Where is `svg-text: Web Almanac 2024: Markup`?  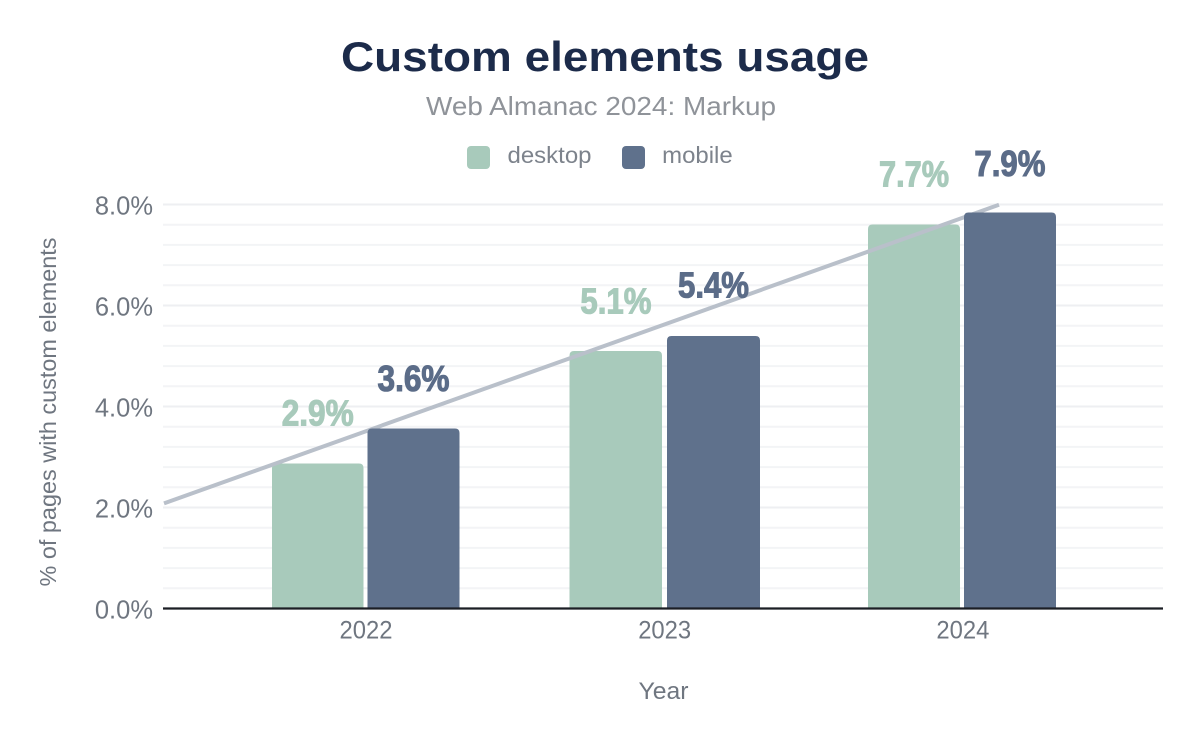
svg-text: Web Almanac 2024: Markup is located at coordinates (601, 106).